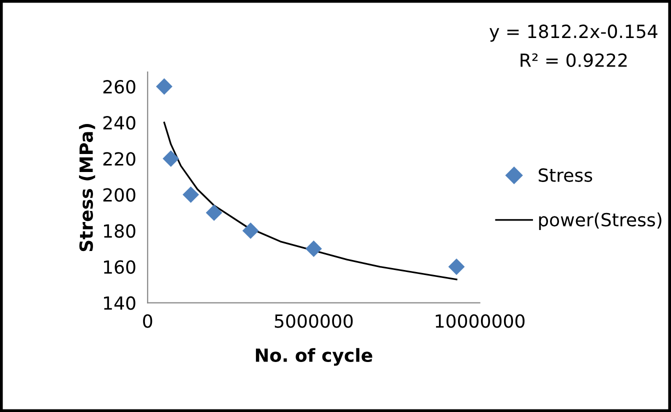  Describe the element at coordinates (574, 33) in the screenshot. I see `text: y = 1812.2x-0.154` at that location.